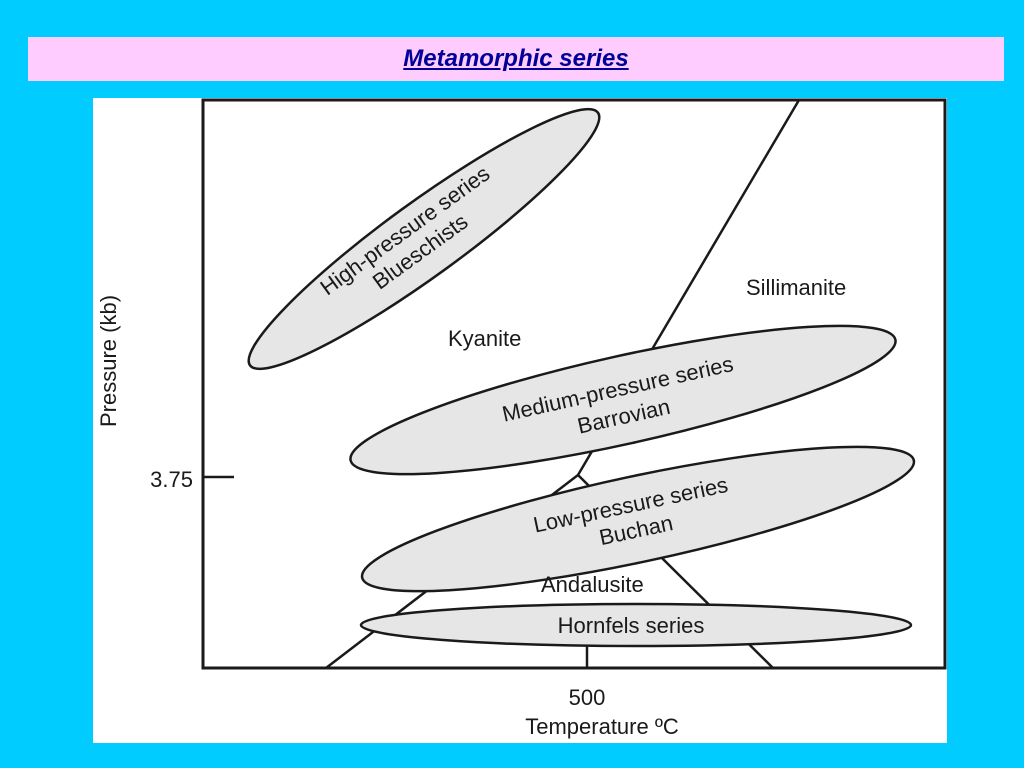 The width and height of the screenshot is (1024, 768). Describe the element at coordinates (623, 400) in the screenshot. I see `medium-pressure-ellipse` at that location.